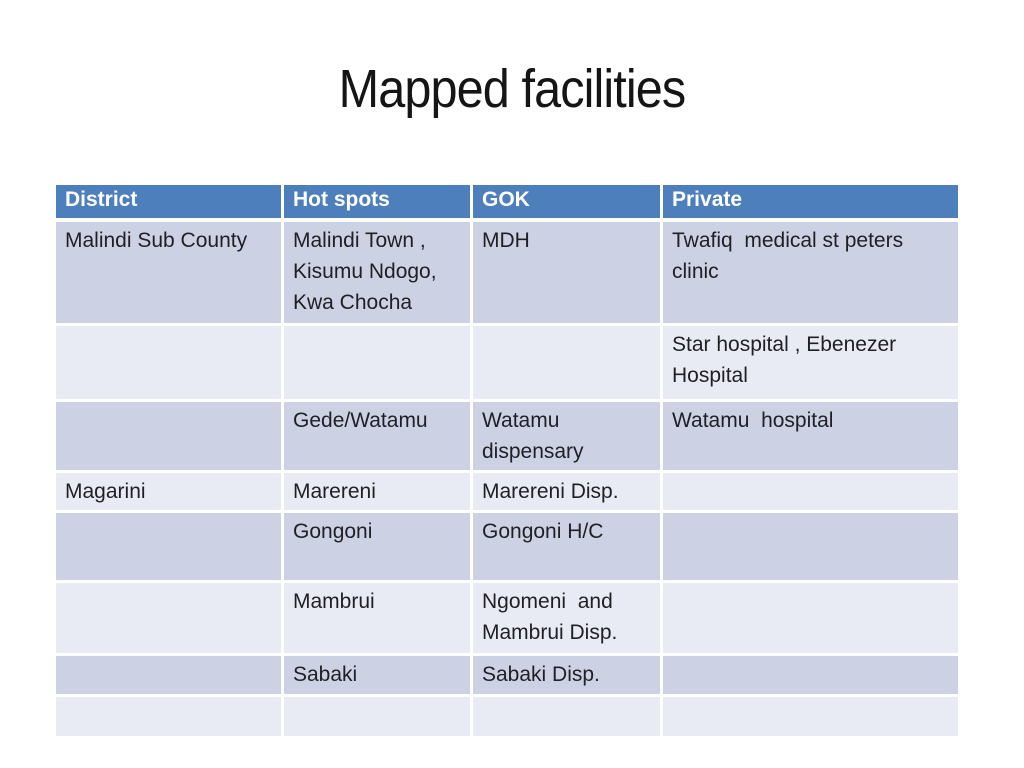 The width and height of the screenshot is (1024, 768). What do you see at coordinates (566, 618) in the screenshot?
I see `cell-gok: Ngomeni and Mambrui Disp.` at bounding box center [566, 618].